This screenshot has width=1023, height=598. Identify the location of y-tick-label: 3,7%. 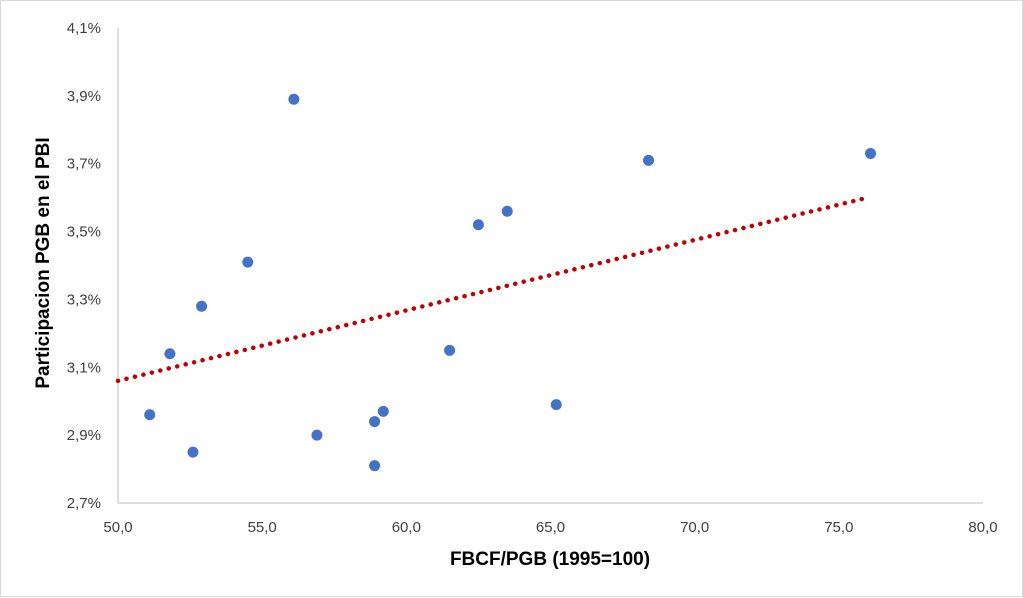
(84, 164).